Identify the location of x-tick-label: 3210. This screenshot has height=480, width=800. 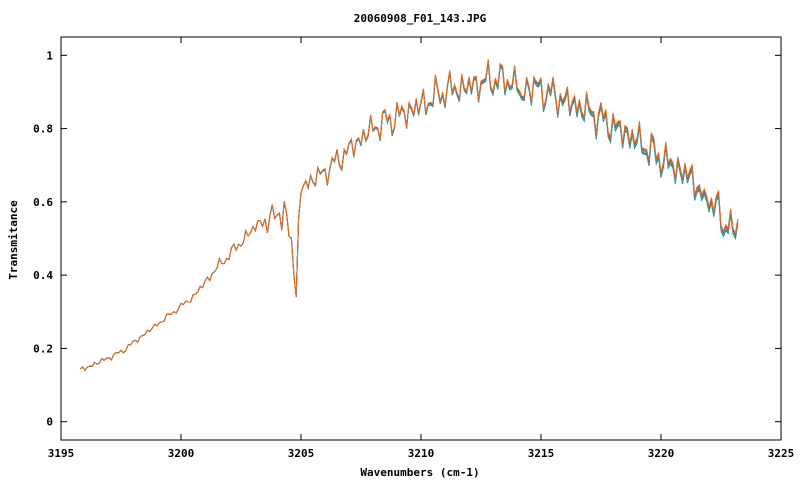
(421, 453).